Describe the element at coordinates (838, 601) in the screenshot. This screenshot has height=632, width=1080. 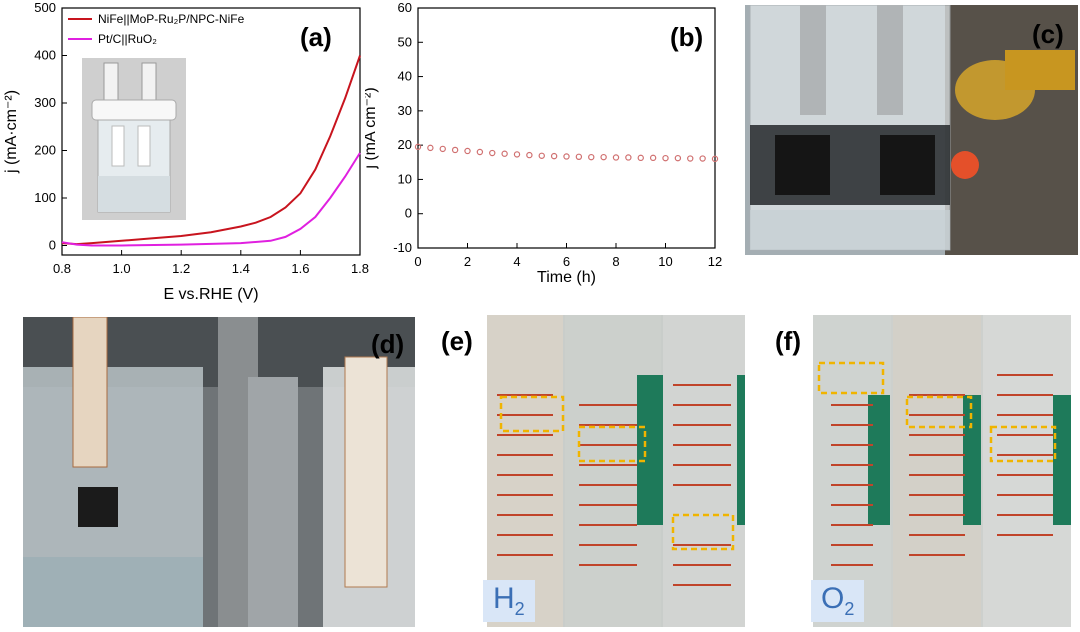
I see `gas-label-o2: O2` at that location.